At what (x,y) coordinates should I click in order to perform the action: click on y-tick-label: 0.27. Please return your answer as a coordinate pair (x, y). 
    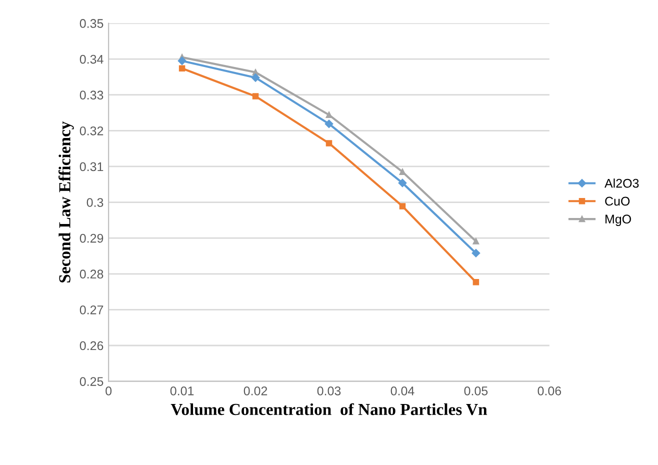
    Looking at the image, I should click on (92, 309).